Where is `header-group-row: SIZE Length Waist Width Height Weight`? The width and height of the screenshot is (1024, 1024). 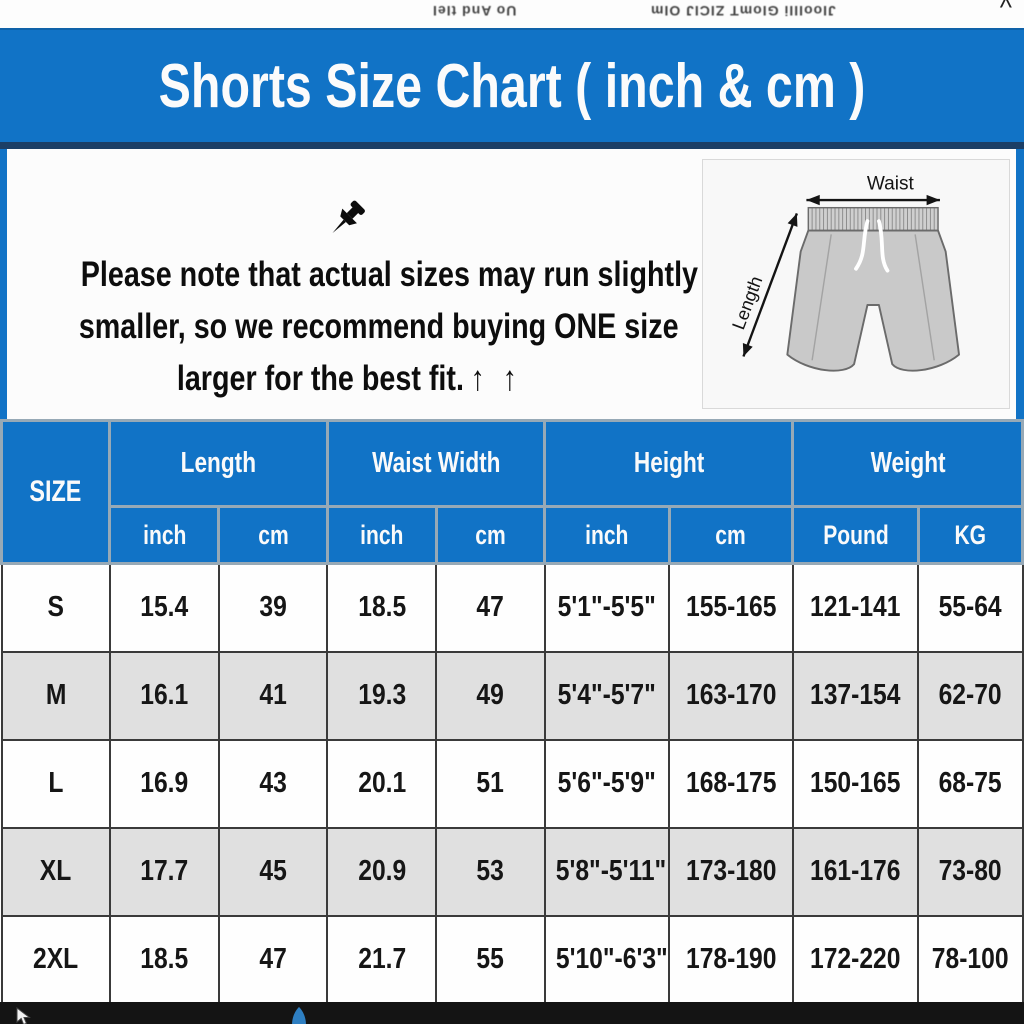
header-group-row: SIZE Length Waist Width Height Weight is located at coordinates (512, 492).